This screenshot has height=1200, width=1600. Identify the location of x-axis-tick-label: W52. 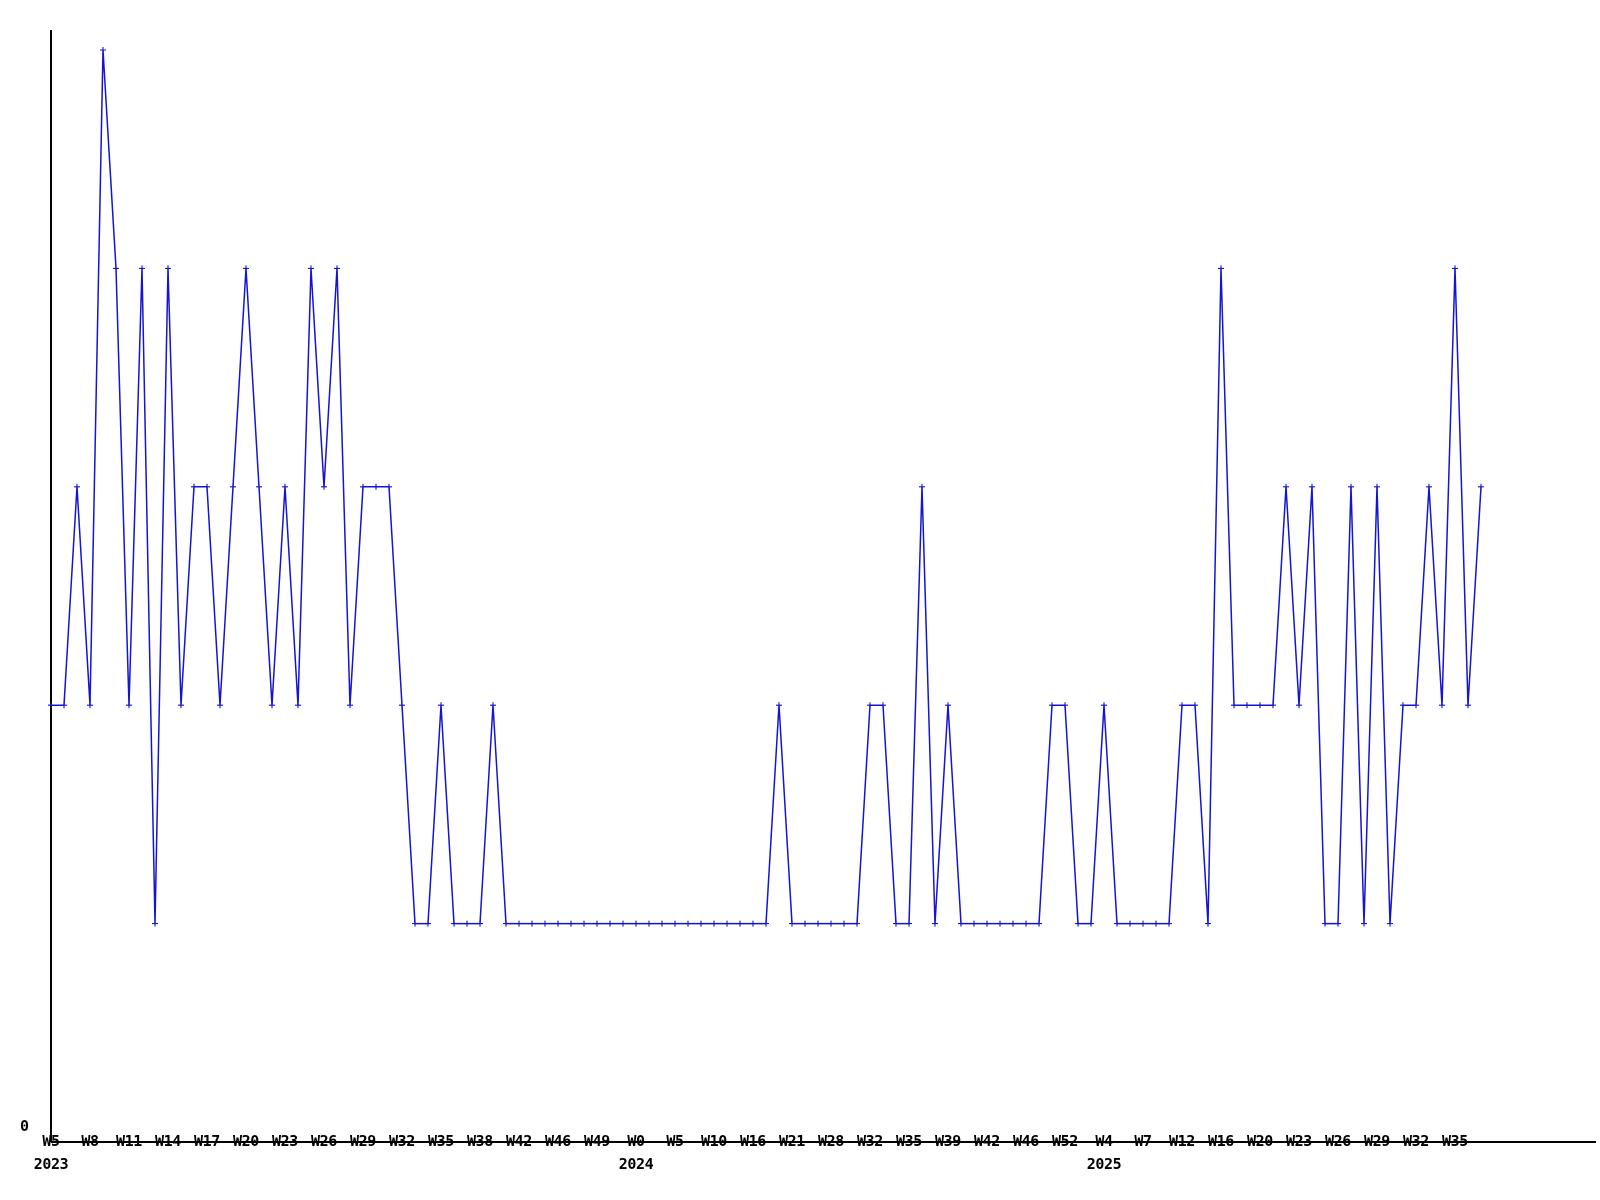
(1065, 1141).